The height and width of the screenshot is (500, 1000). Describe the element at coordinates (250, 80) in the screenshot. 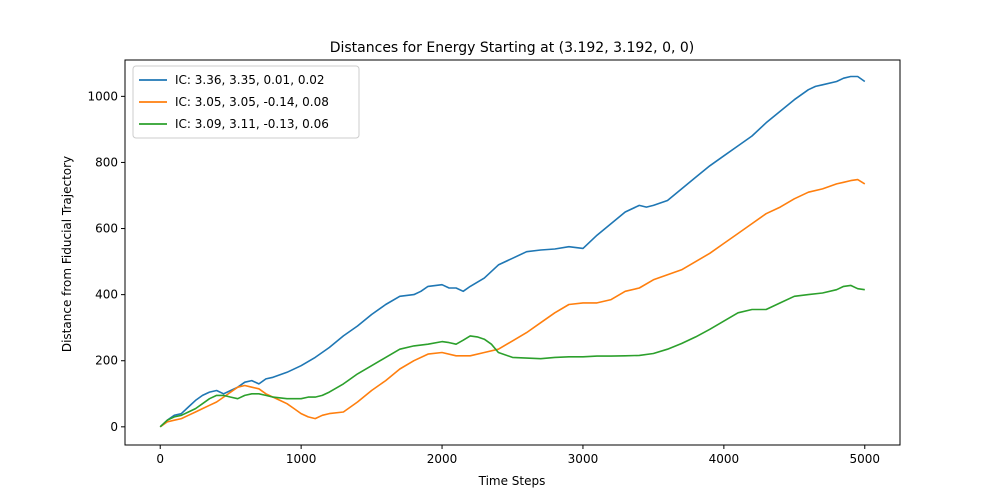

I see `legend-label-1: IC: 3.36, 3.35, 0.01, 0.02` at that location.